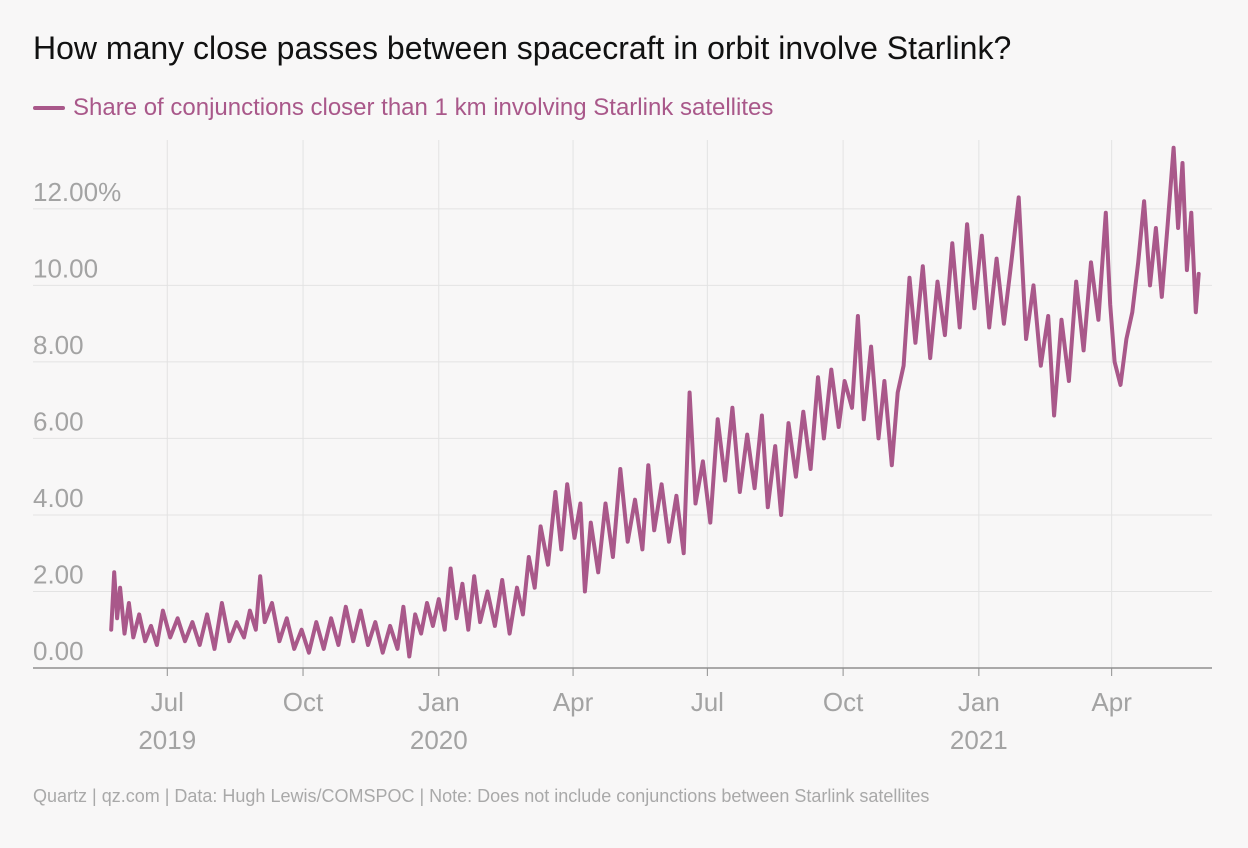 The height and width of the screenshot is (848, 1248). What do you see at coordinates (439, 740) in the screenshot?
I see `x-tick-year-label: 2020` at bounding box center [439, 740].